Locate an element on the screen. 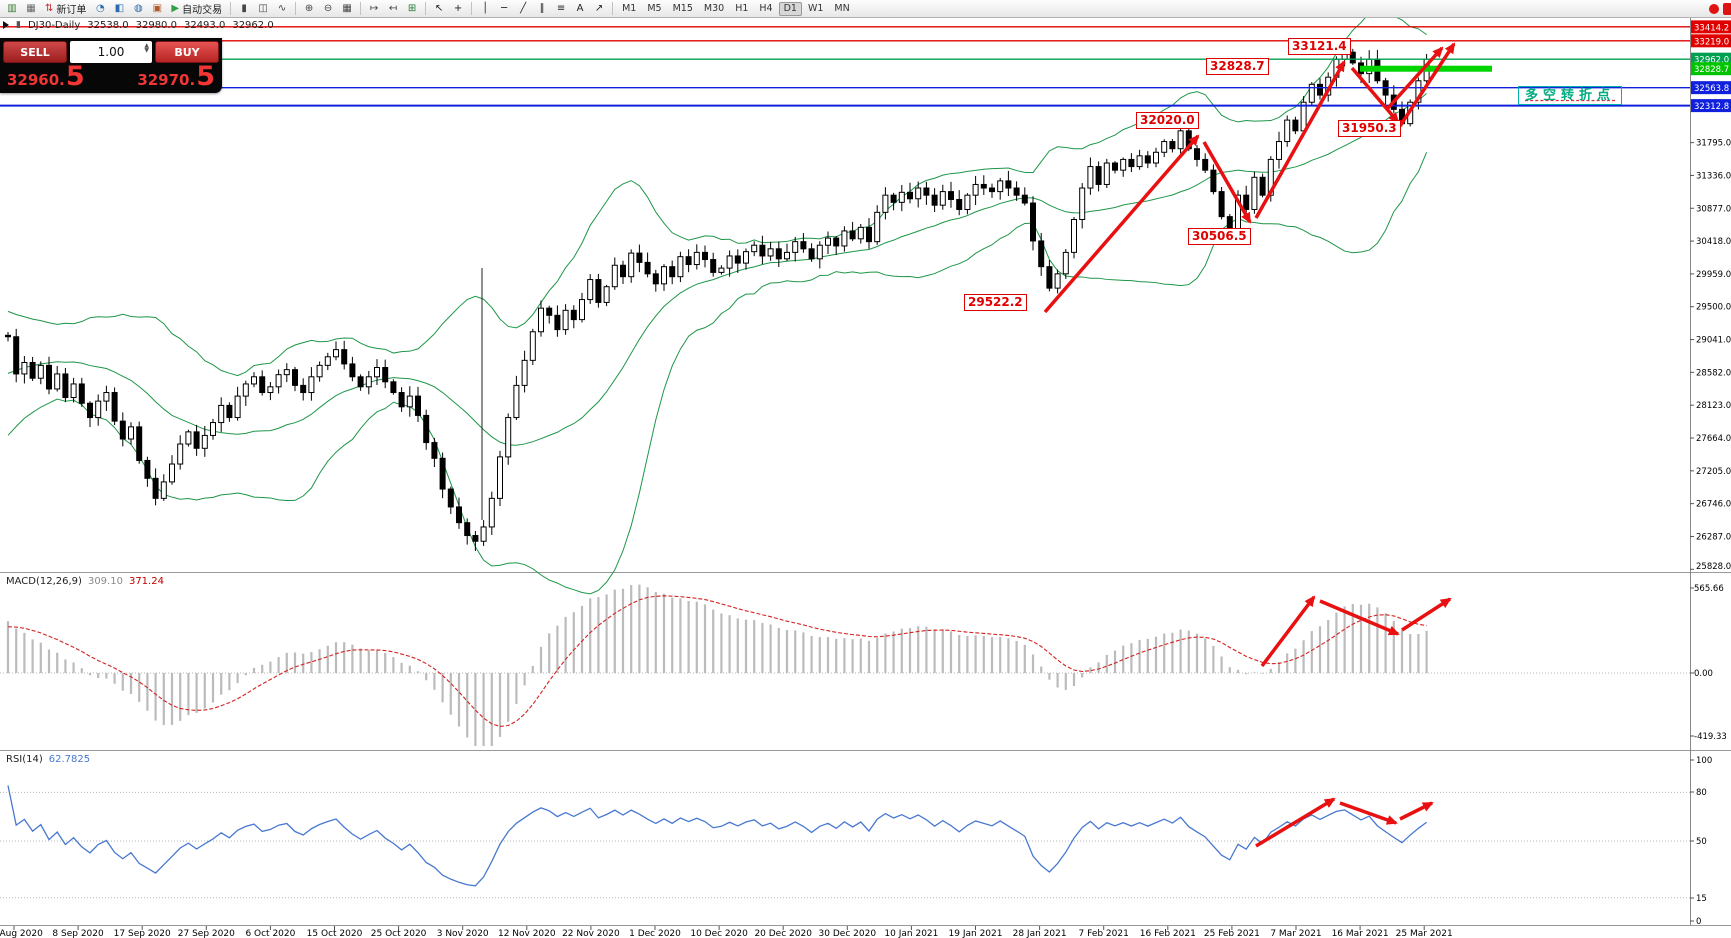 Image resolution: width=1731 pixels, height=938 pixels. svg-text: 565.66 is located at coordinates (1709, 589).